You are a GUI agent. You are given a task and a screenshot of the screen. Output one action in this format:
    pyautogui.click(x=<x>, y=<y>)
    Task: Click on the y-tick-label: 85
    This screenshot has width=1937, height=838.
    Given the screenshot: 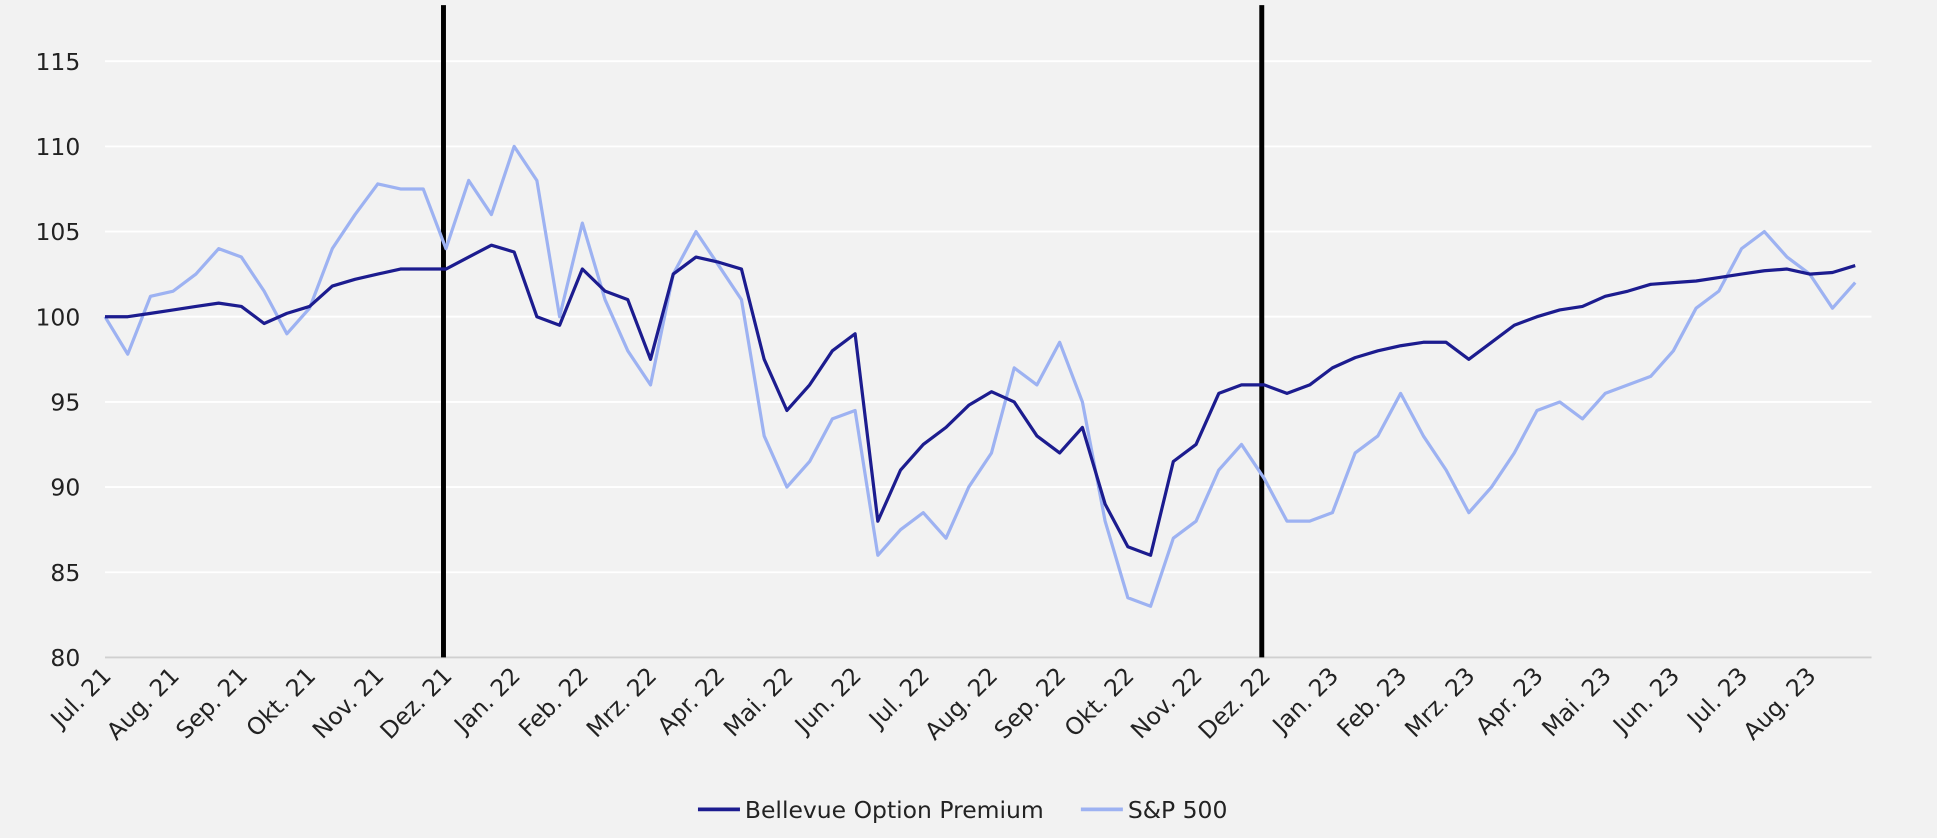 What is the action you would take?
    pyautogui.click(x=65, y=573)
    